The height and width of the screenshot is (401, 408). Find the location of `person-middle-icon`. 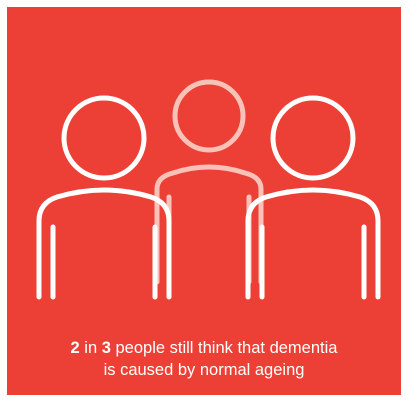

person-middle-icon is located at coordinates (209, 182).